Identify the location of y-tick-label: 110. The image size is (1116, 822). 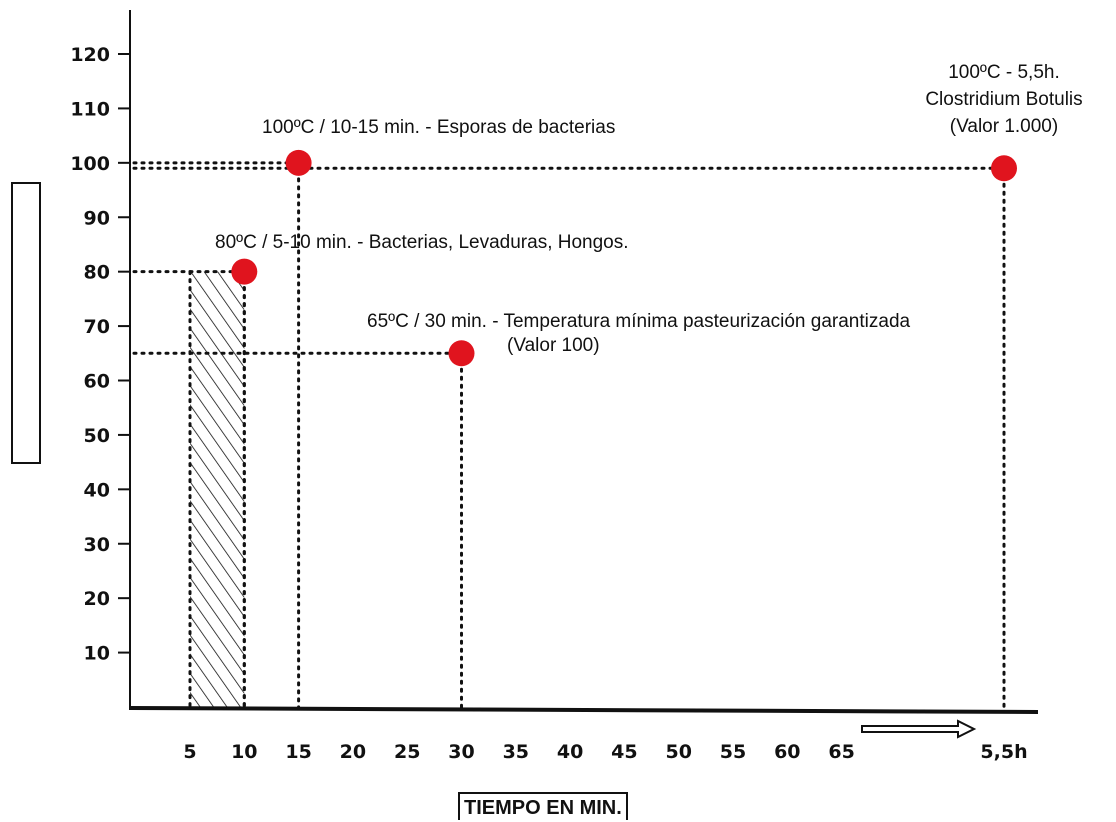
(90, 109).